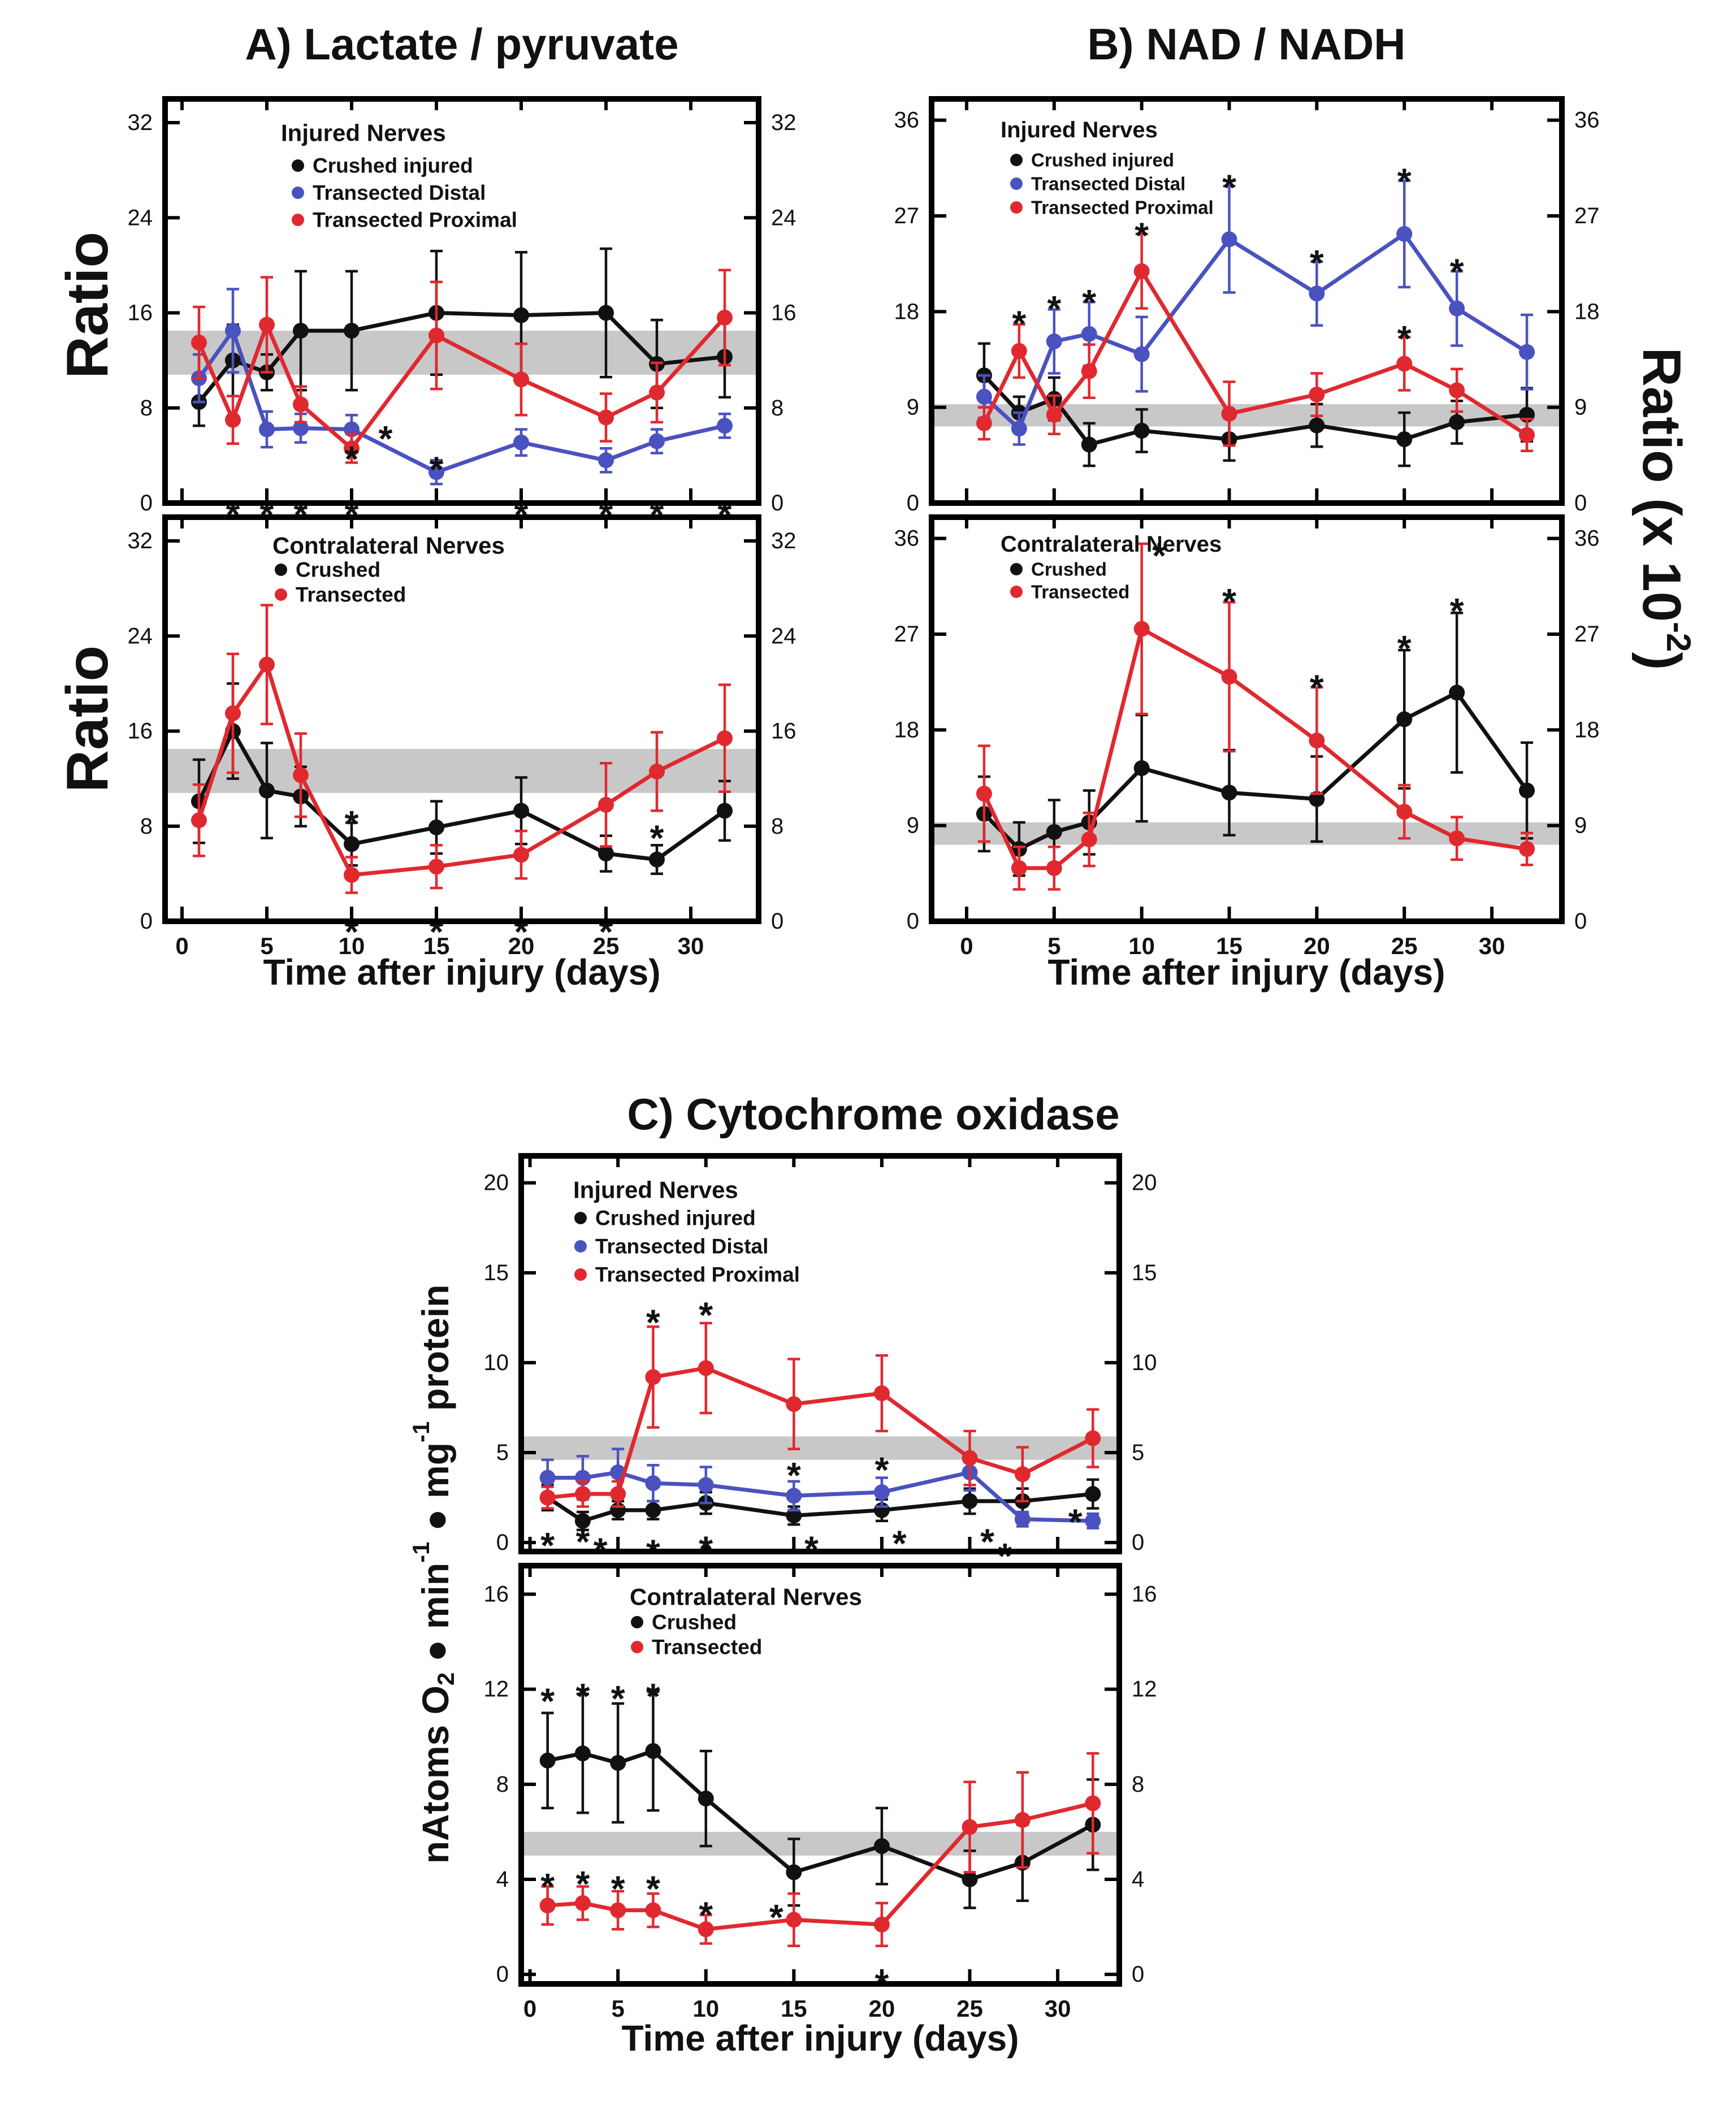  Describe the element at coordinates (913, 407) in the screenshot. I see `y-tick-label-left: 9` at that location.